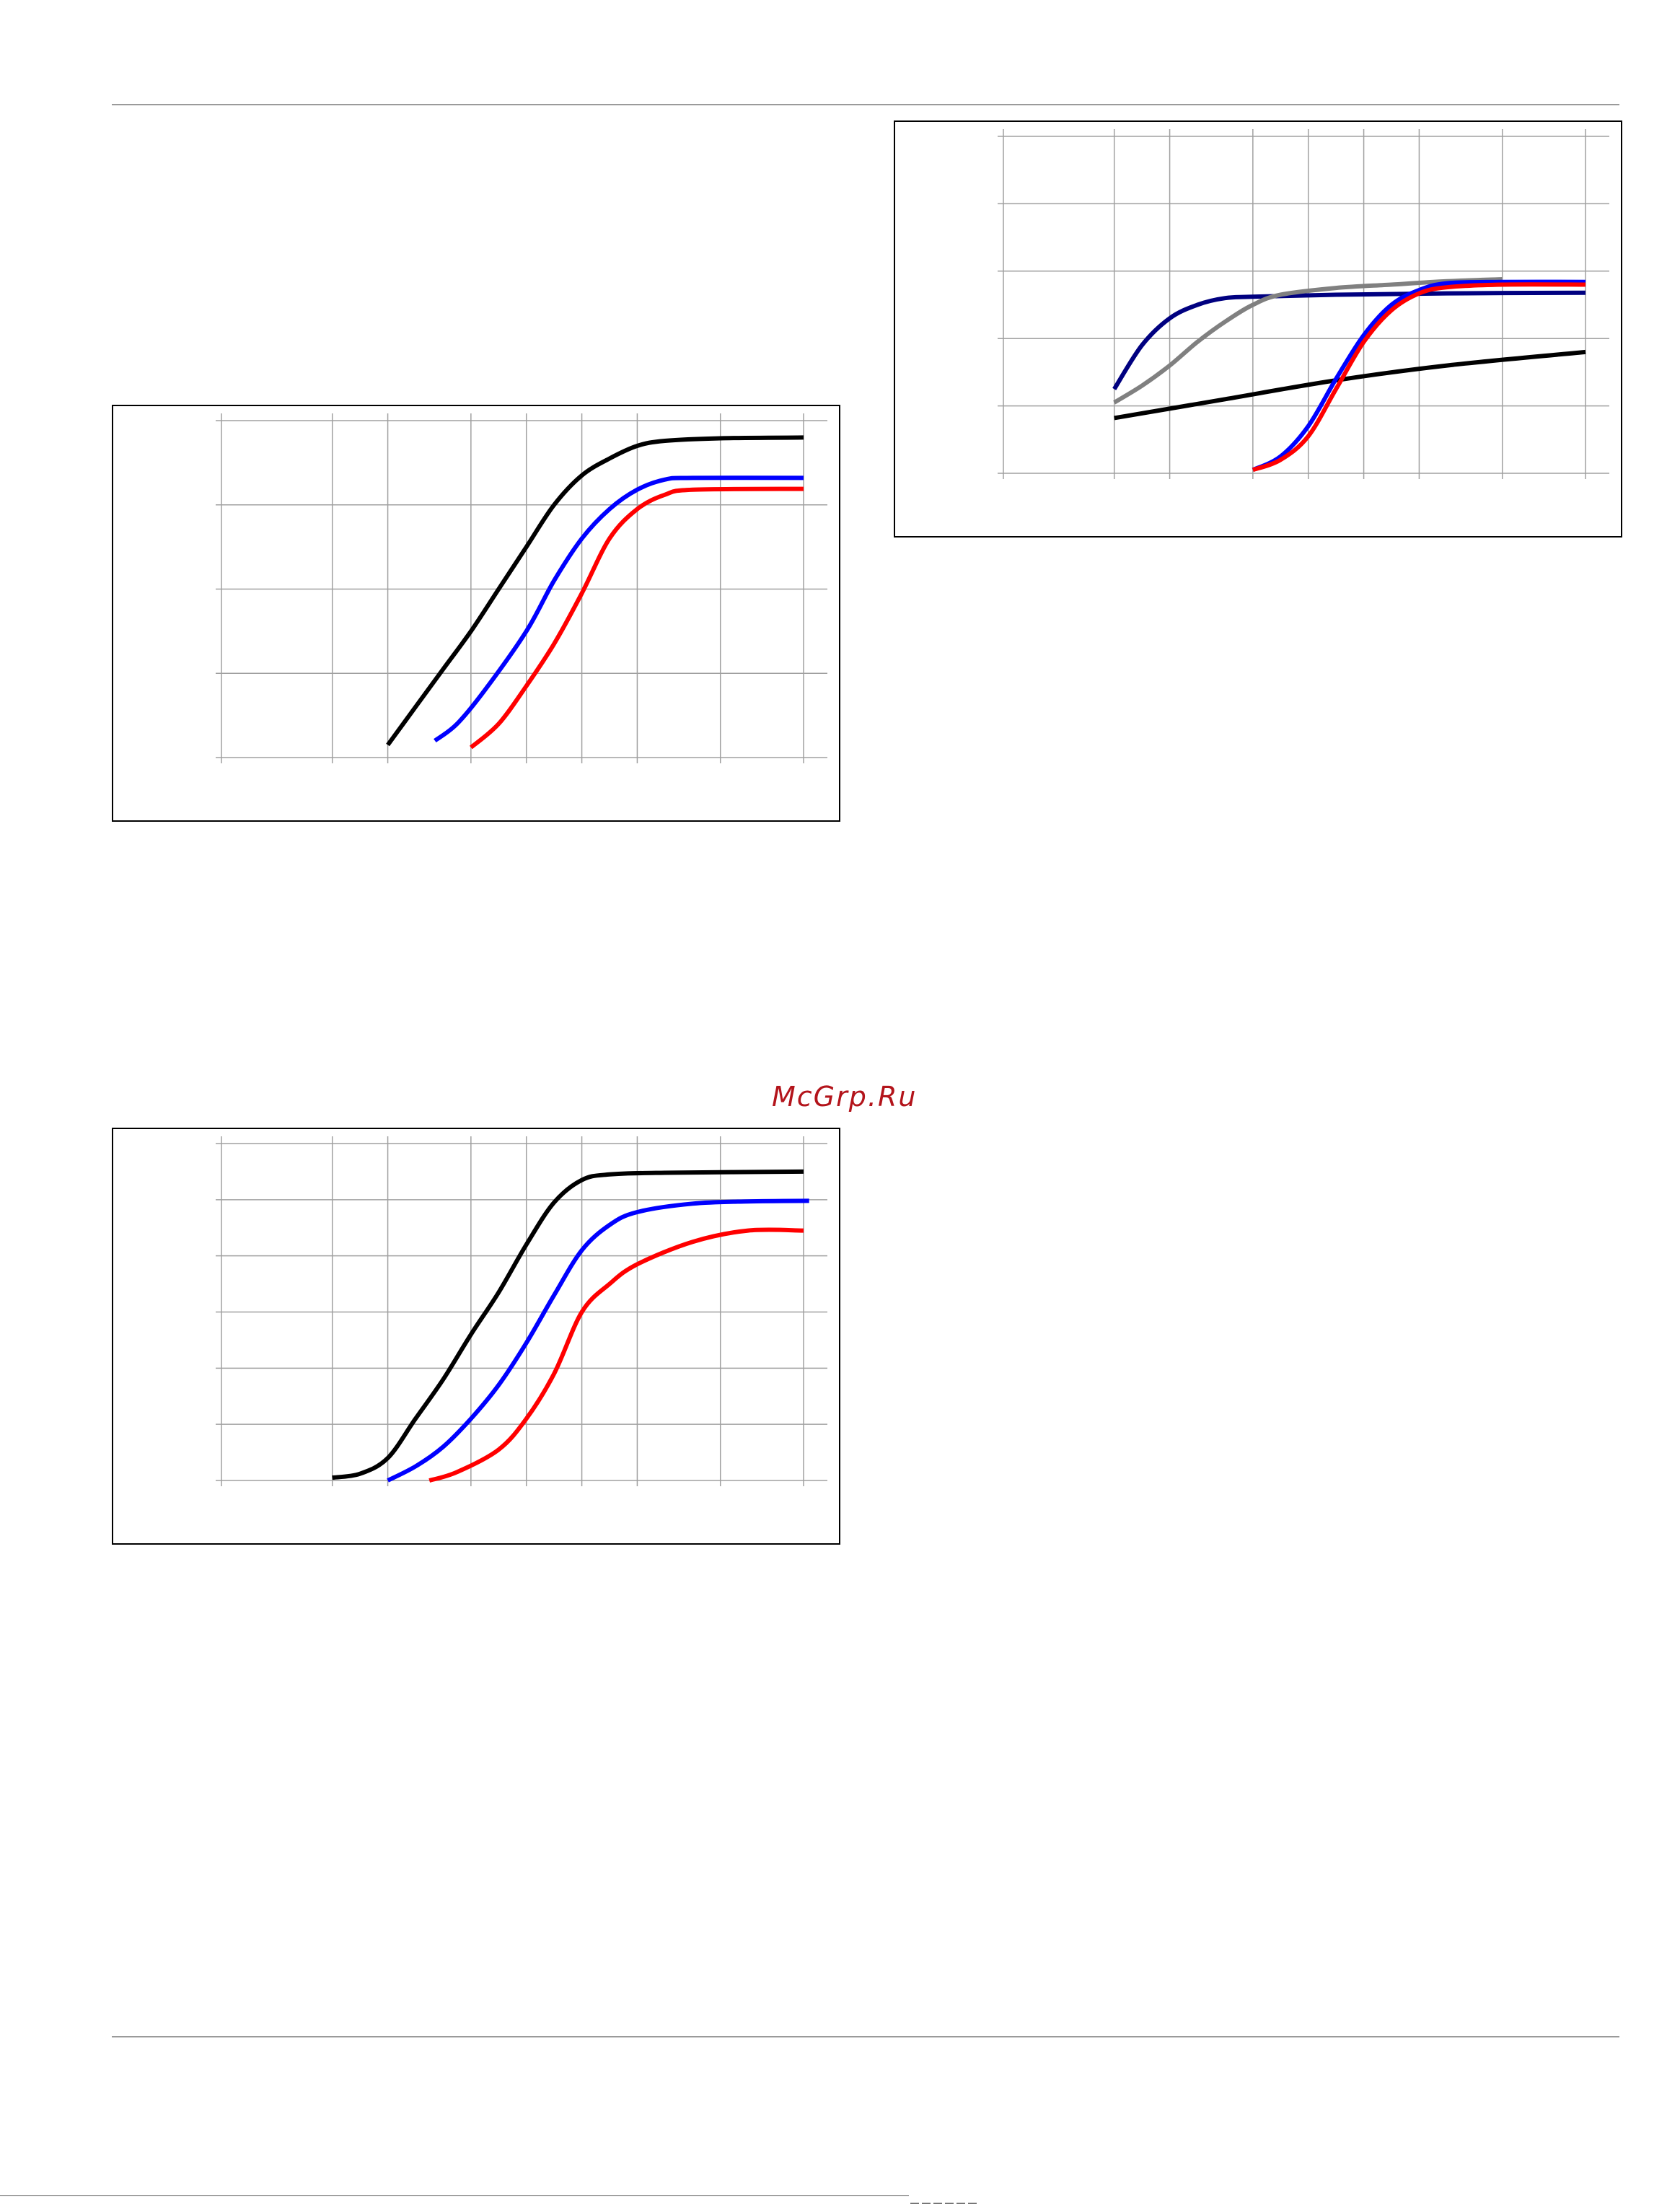 The height and width of the screenshot is (2207, 1680). What do you see at coordinates (845, 1097) in the screenshot?
I see `watermark-text: McGrp.Ru` at bounding box center [845, 1097].